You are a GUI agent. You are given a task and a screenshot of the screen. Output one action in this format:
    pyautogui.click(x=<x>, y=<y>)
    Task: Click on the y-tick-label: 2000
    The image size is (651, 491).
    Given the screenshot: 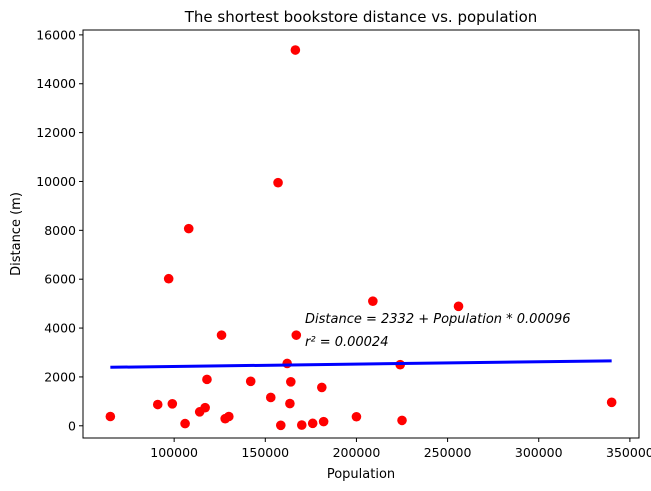 What is the action you would take?
    pyautogui.click(x=60, y=376)
    